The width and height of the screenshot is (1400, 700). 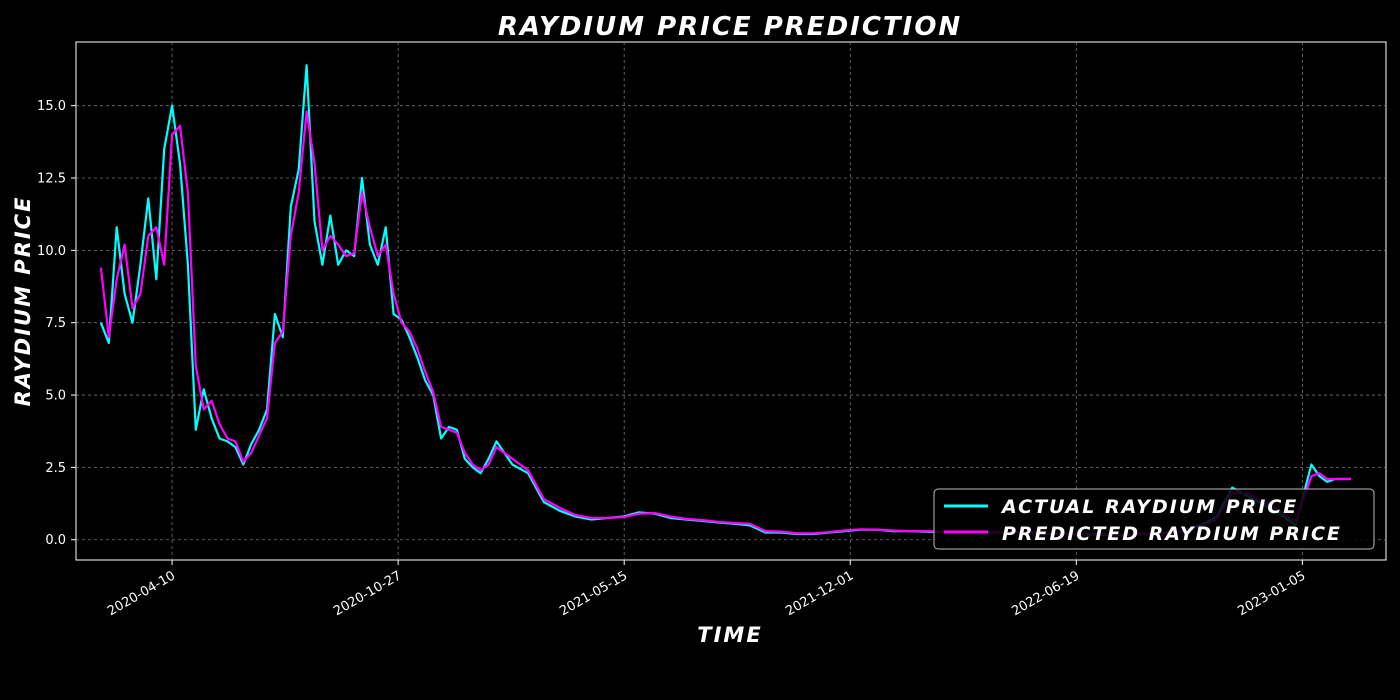 What do you see at coordinates (55, 468) in the screenshot?
I see `y-tick-label: 2.5` at bounding box center [55, 468].